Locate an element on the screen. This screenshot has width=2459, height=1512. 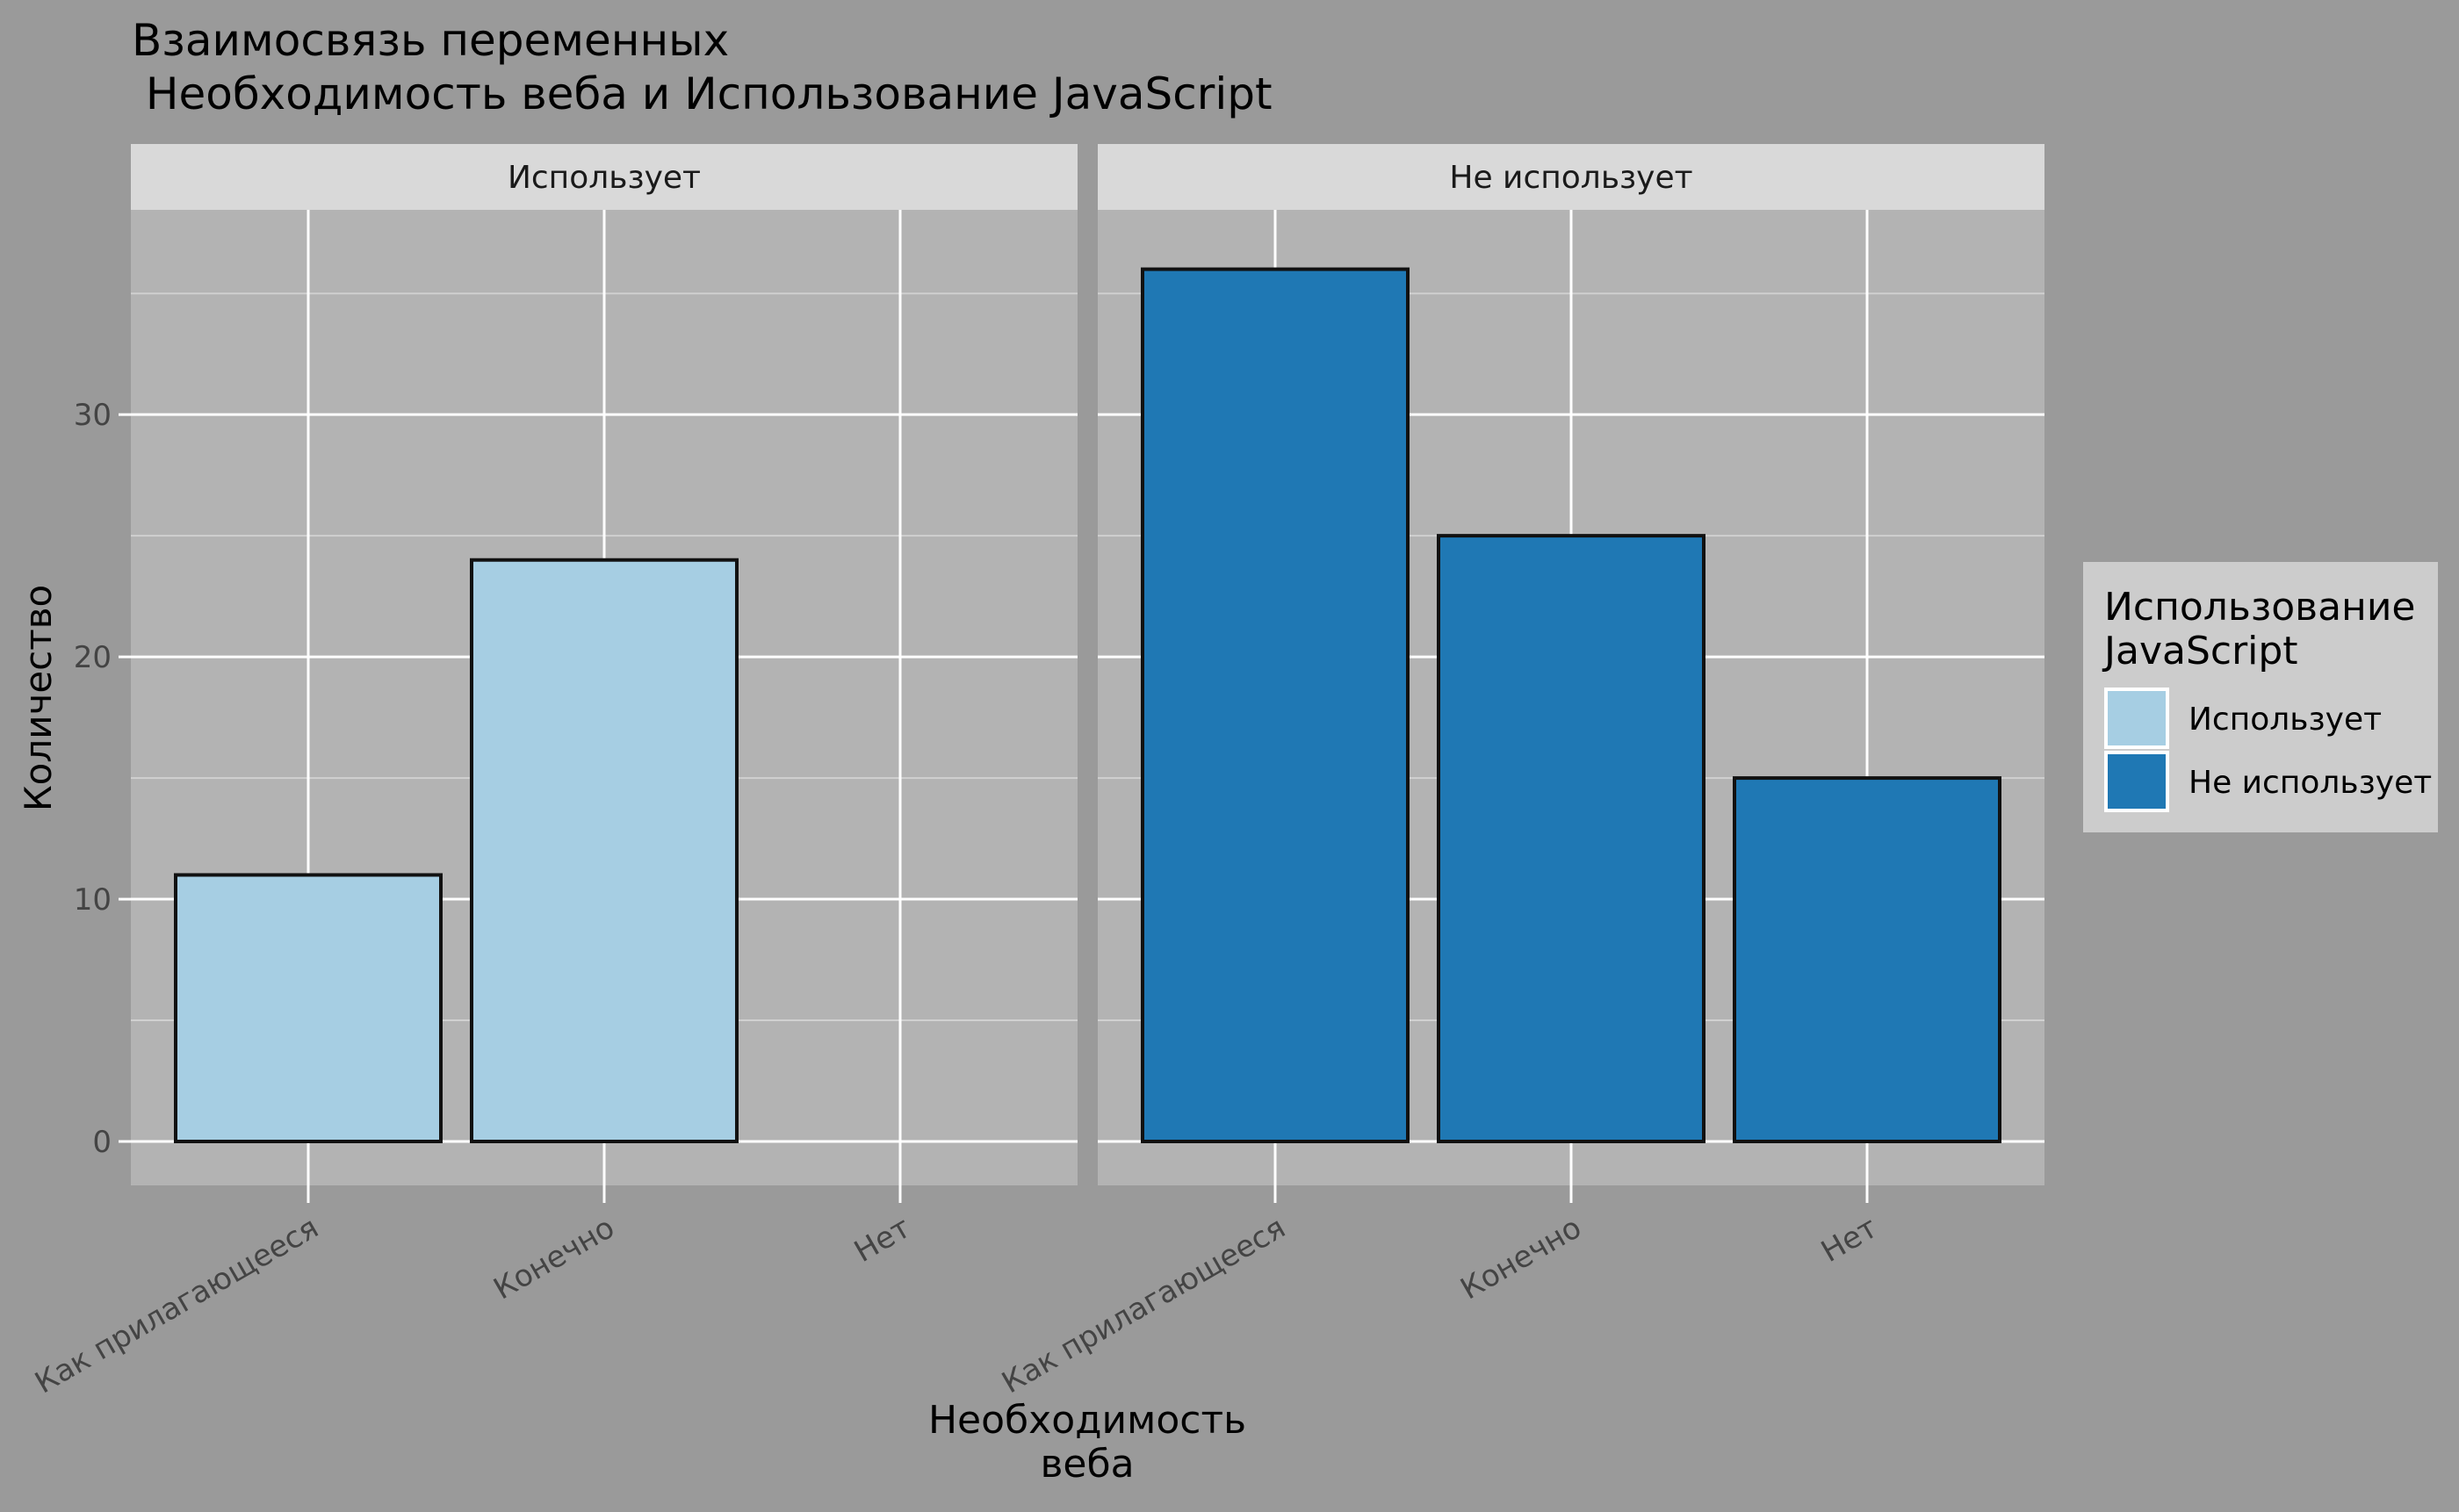
chart-title: Взаимосвязь переменных is located at coordinates (430, 40).